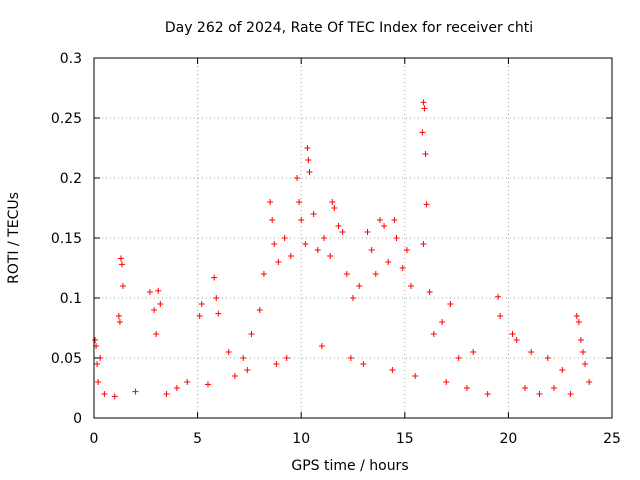  What do you see at coordinates (612, 439) in the screenshot?
I see `x-tick-label: 25` at bounding box center [612, 439].